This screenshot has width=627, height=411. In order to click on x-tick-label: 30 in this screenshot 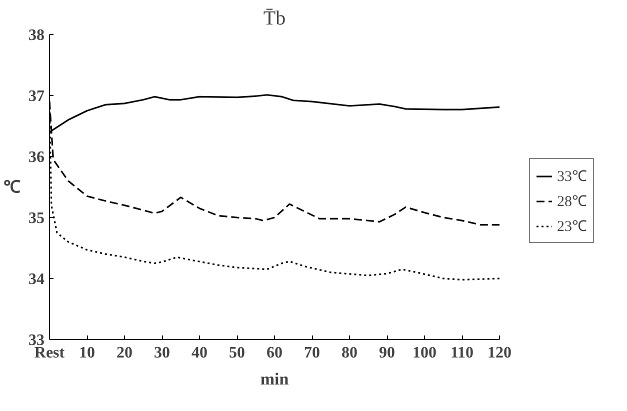, I will do `click(162, 353)`.